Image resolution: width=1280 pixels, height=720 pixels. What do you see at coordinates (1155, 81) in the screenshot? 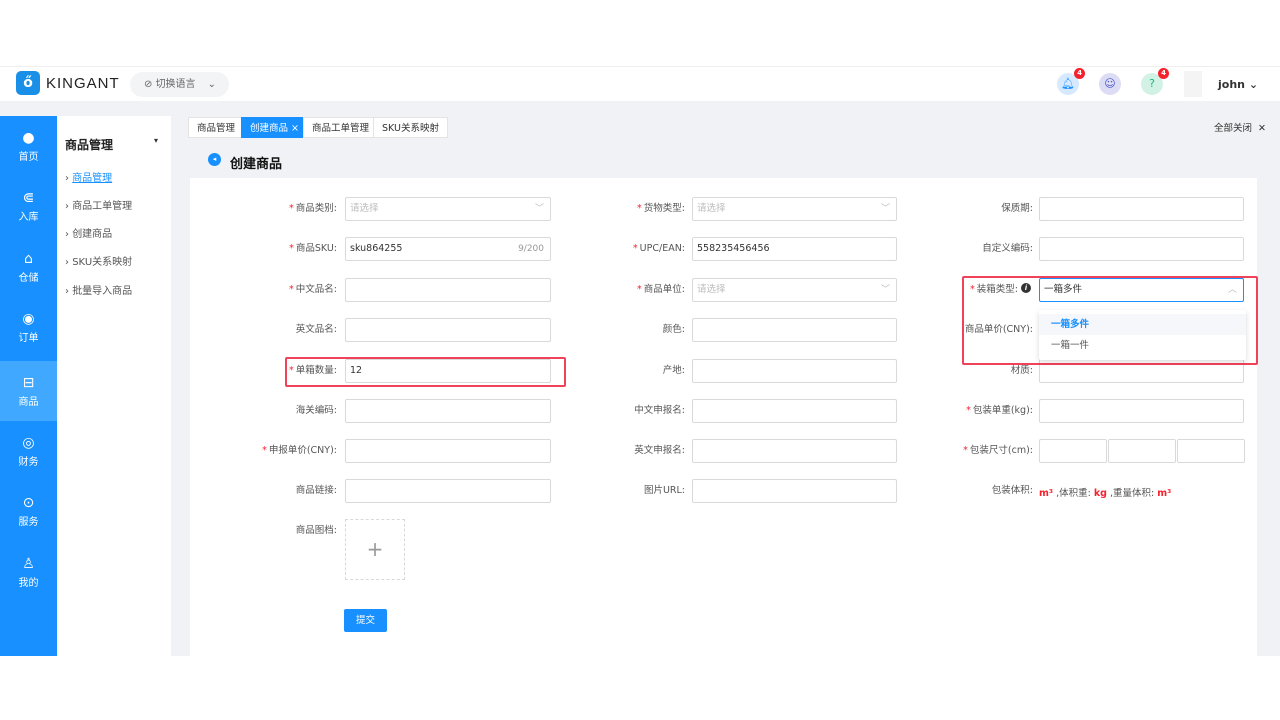
I see `help-icon: ? 4` at bounding box center [1155, 81].